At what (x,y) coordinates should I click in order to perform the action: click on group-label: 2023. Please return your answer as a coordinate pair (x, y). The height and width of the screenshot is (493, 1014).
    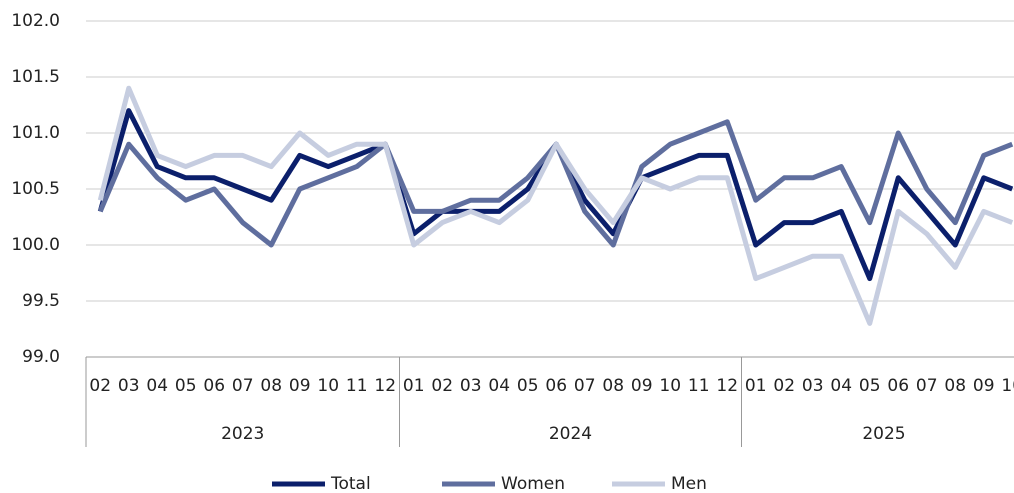
    Looking at the image, I should click on (242, 434).